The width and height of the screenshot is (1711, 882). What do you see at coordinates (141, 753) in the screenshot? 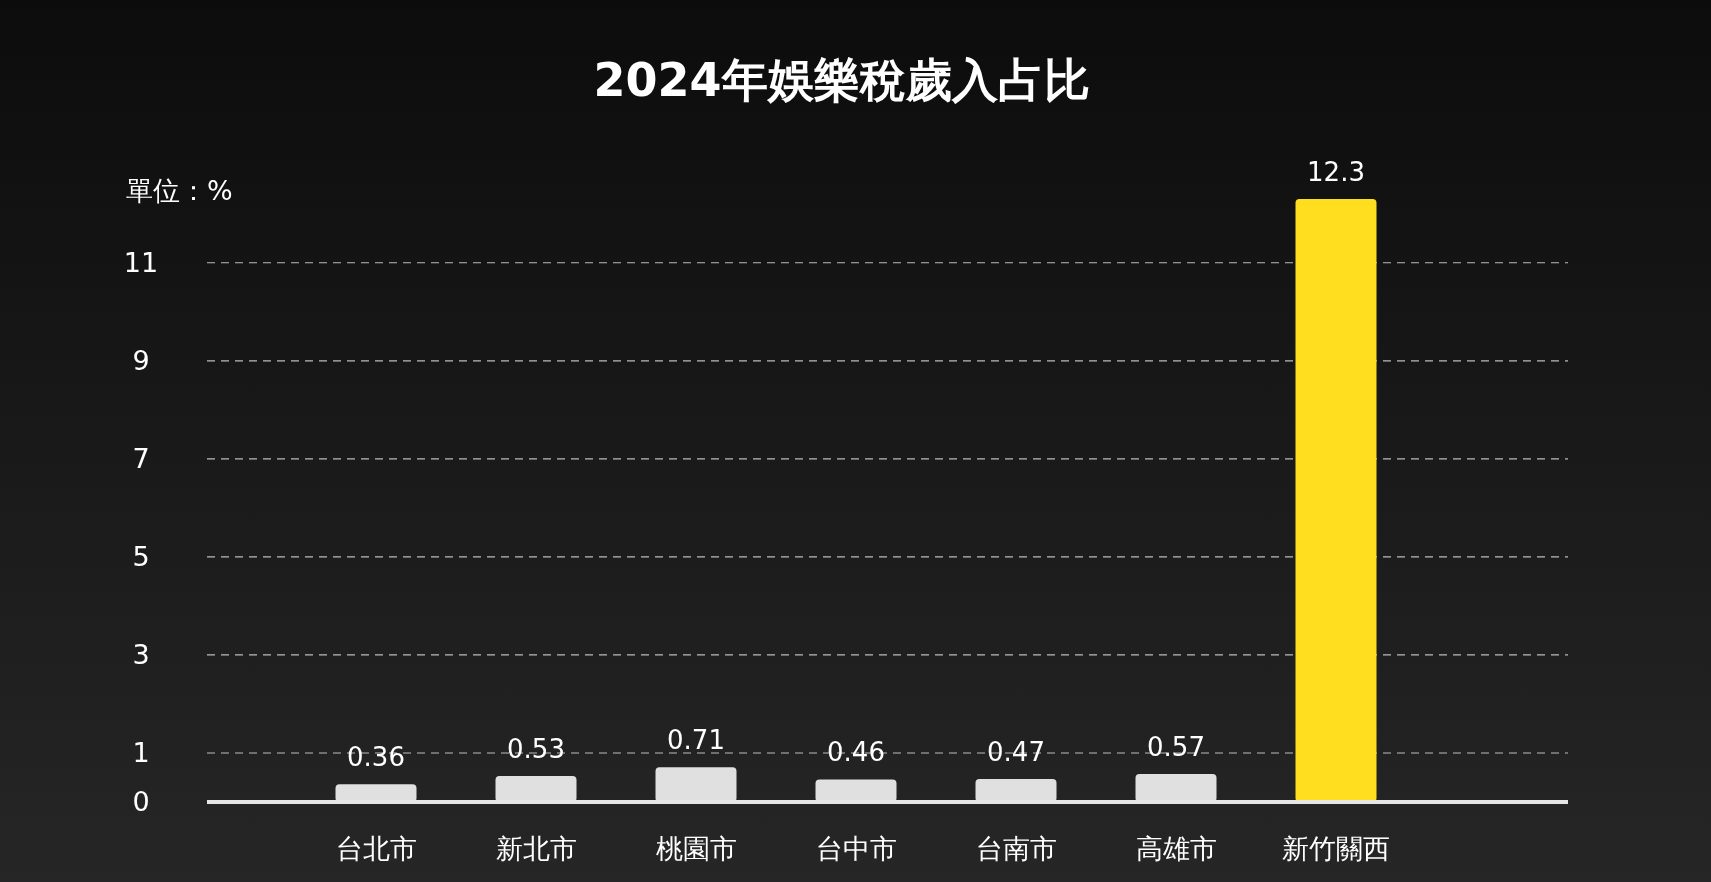
I see `y-tick-label: 1` at bounding box center [141, 753].